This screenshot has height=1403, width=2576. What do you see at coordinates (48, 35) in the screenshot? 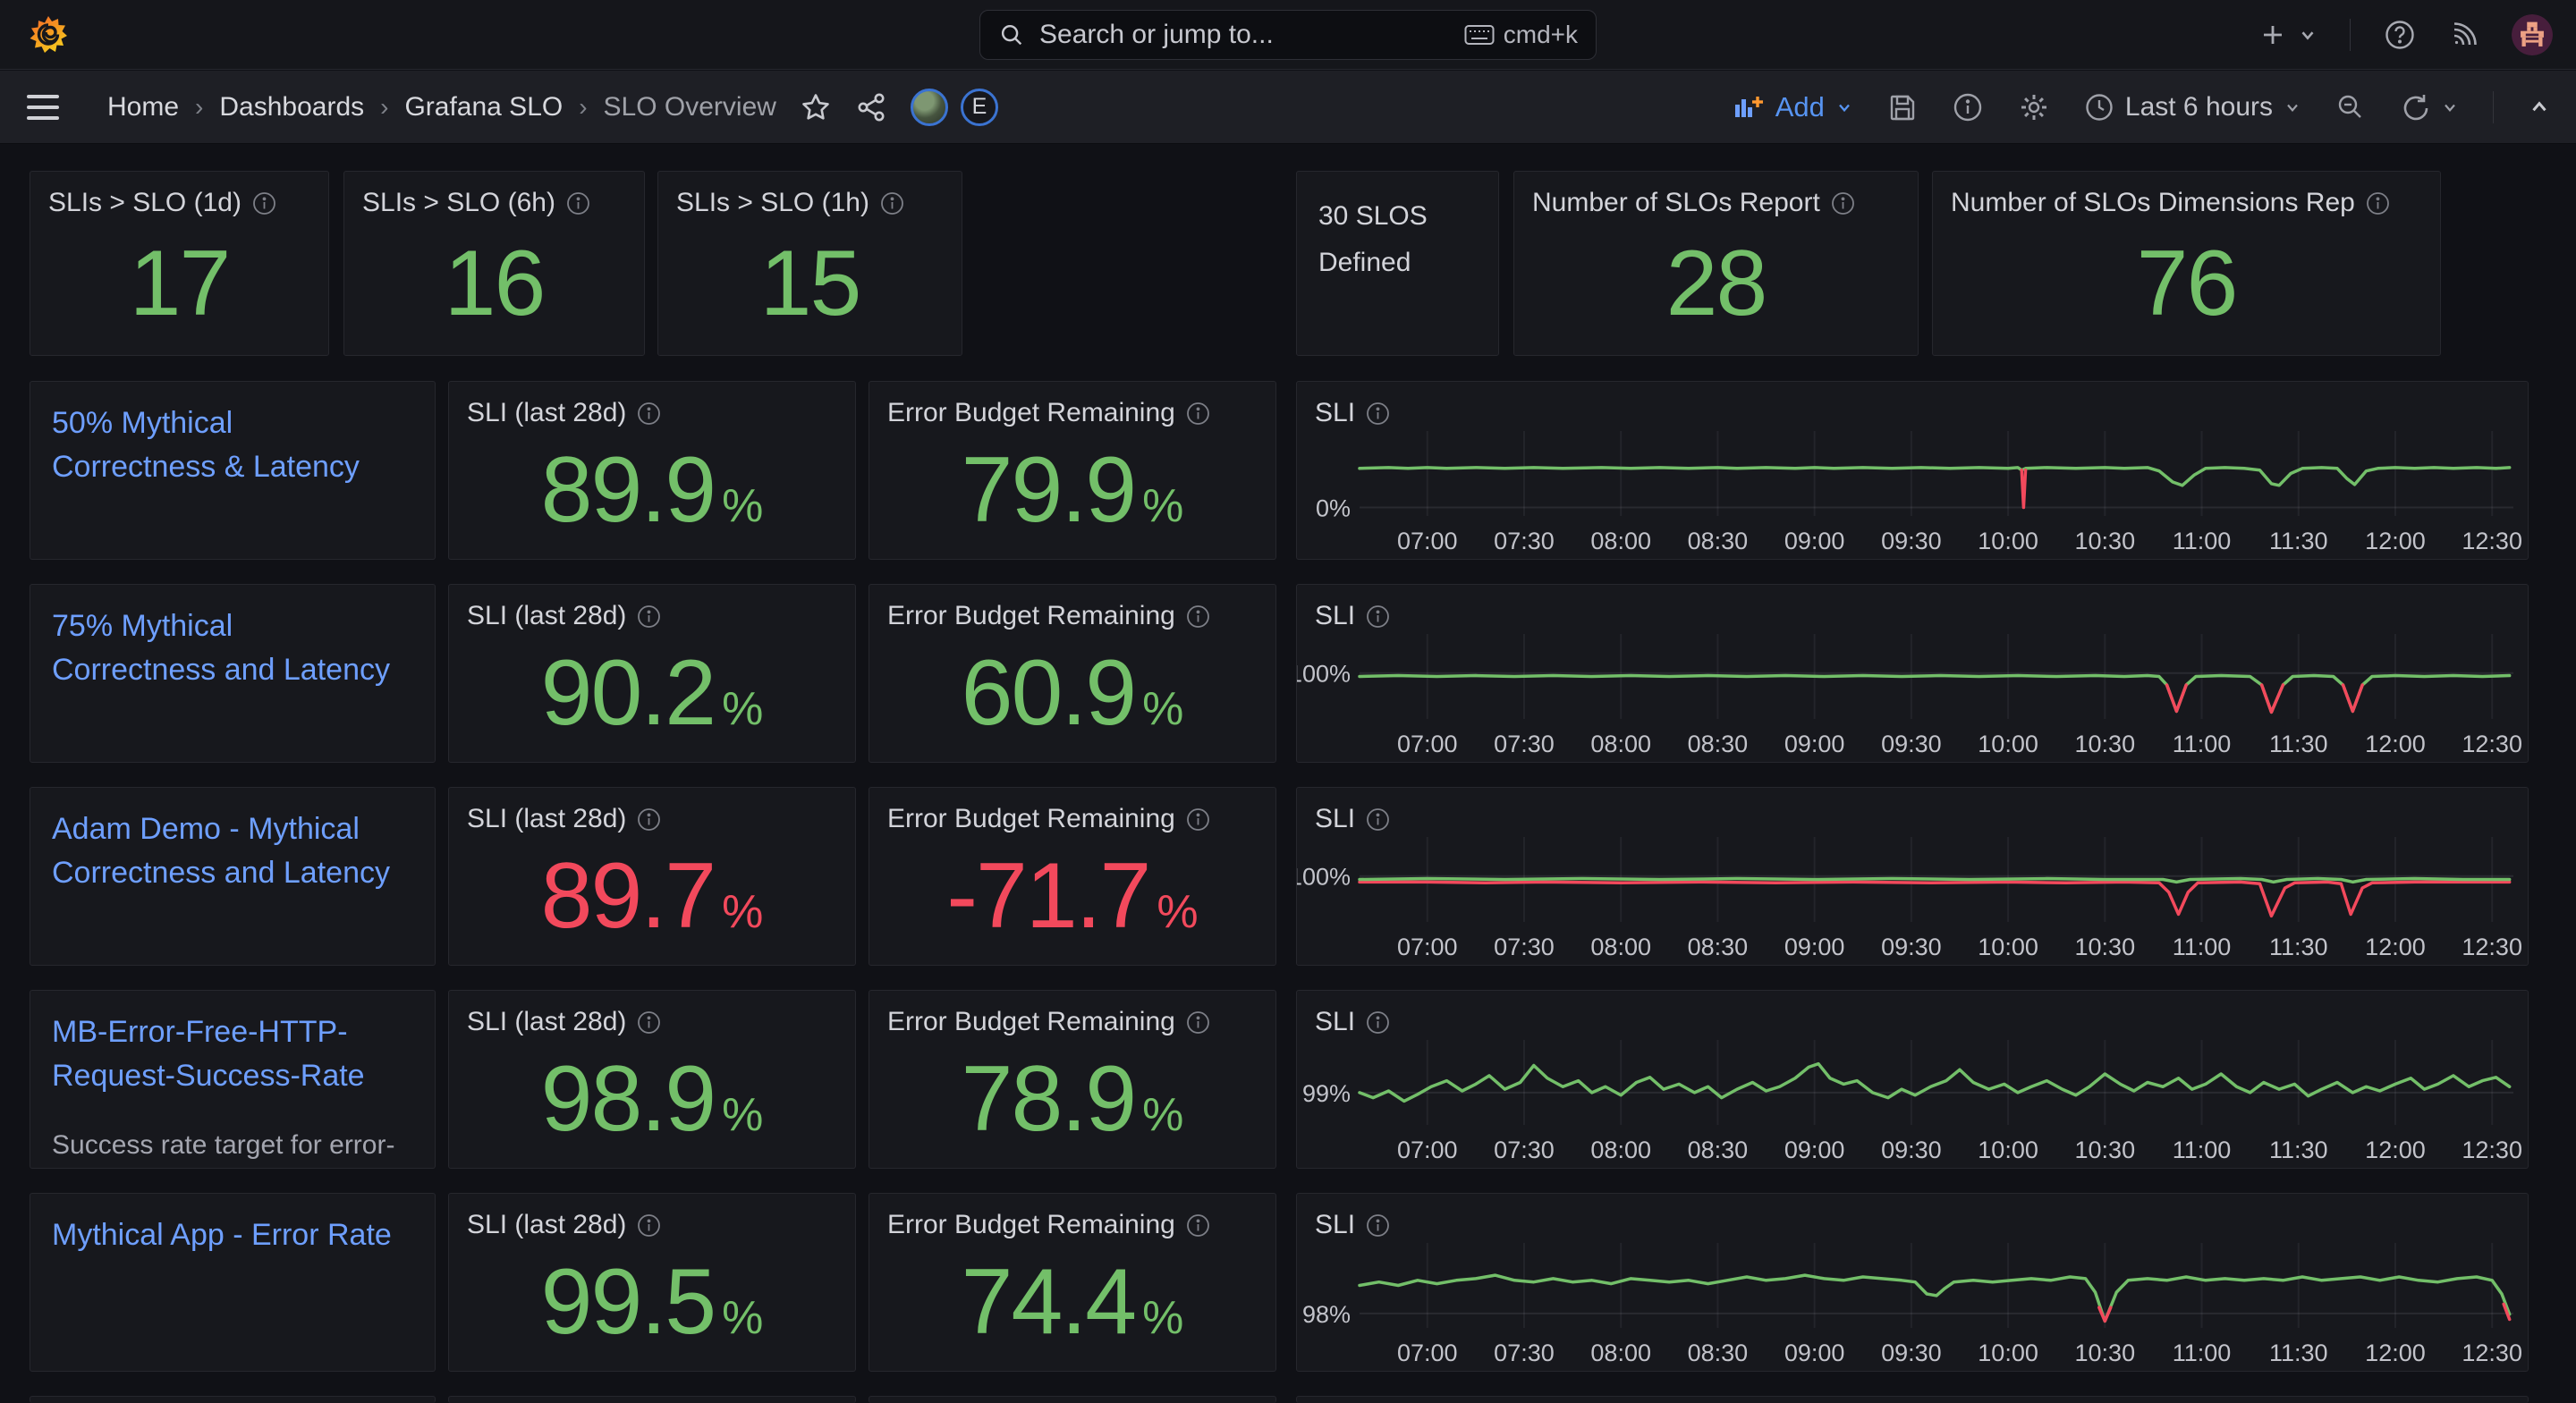
I see `grafana-logo` at bounding box center [48, 35].